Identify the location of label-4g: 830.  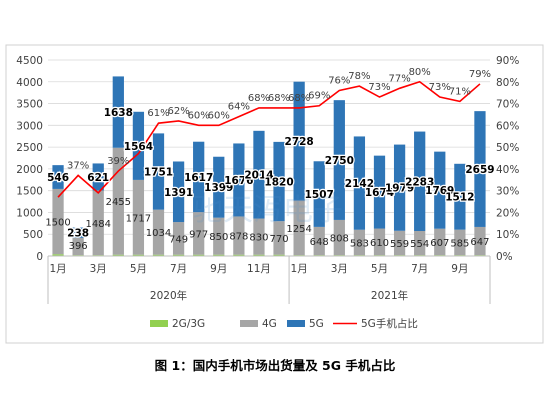
(258, 238).